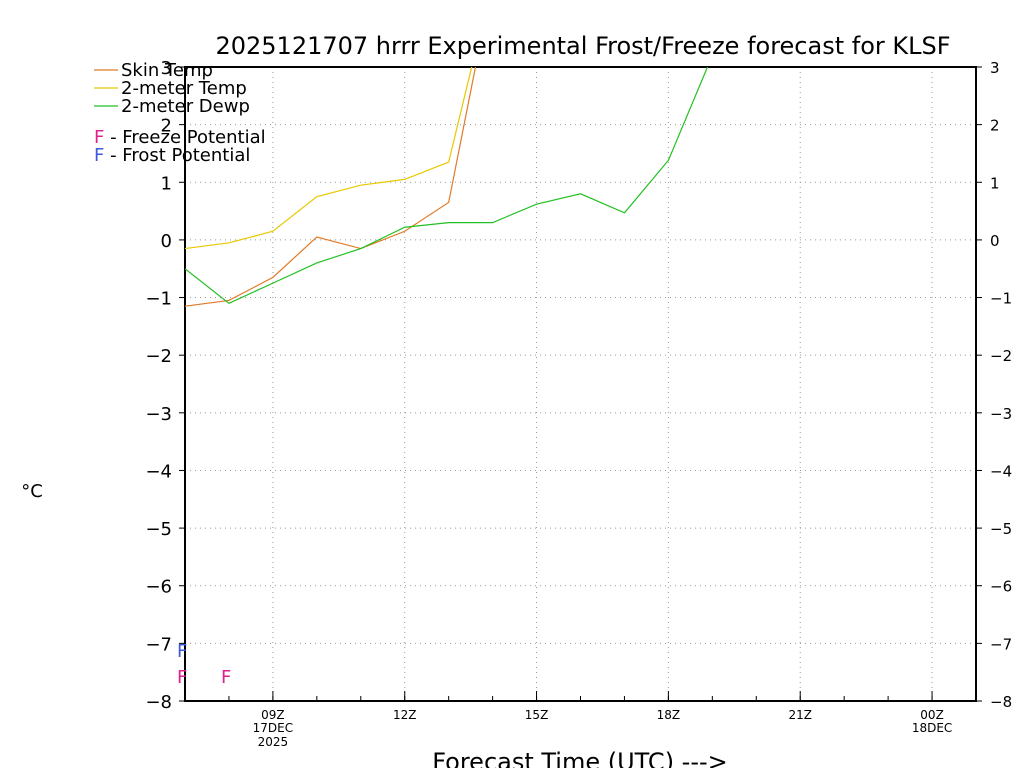 The width and height of the screenshot is (1024, 768). I want to click on x-tick-label: 21Z, so click(800, 715).